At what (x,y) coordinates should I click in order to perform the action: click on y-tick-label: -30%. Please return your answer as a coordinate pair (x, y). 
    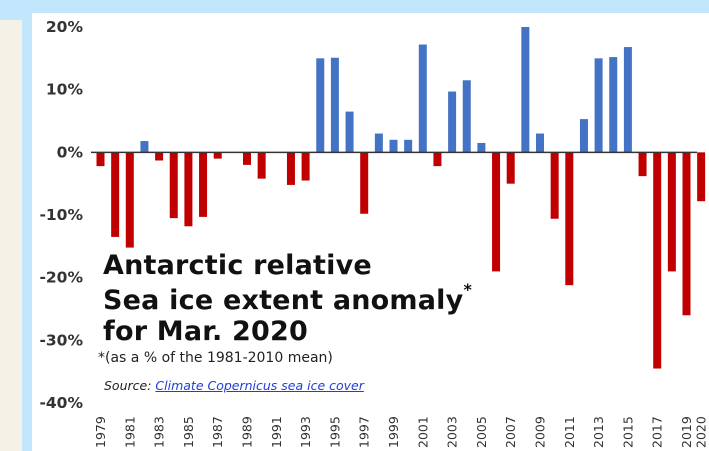
    Looking at the image, I should click on (61, 340).